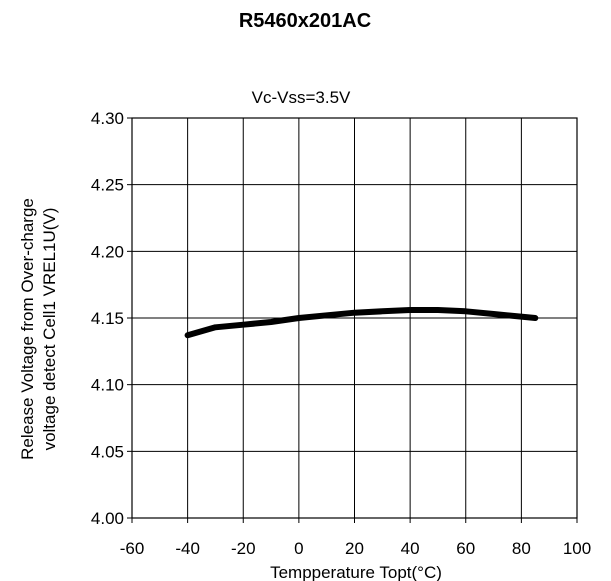  What do you see at coordinates (107, 118) in the screenshot?
I see `y-tick-label: 4.30` at bounding box center [107, 118].